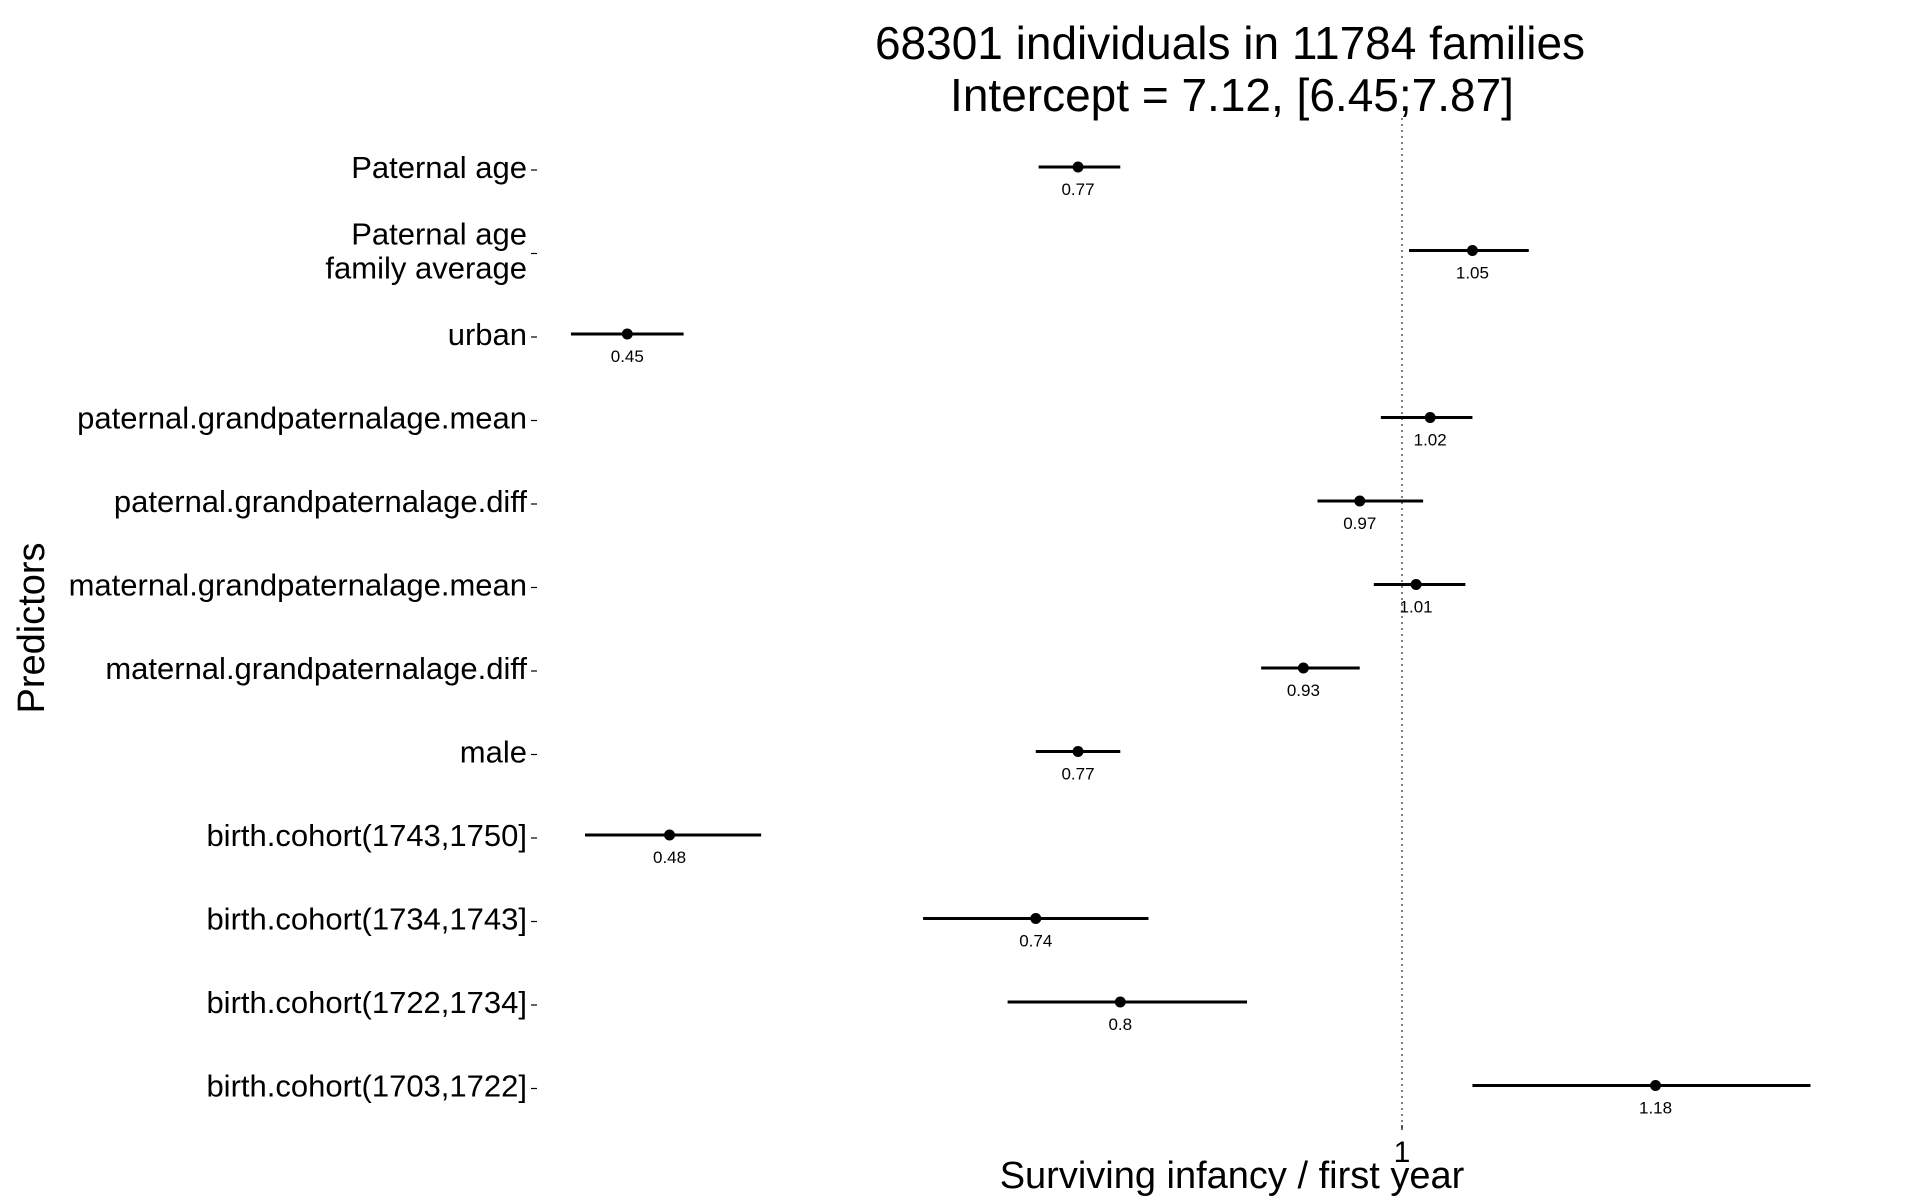 The width and height of the screenshot is (1920, 1200). I want to click on chart-subtitle: Intercept = 7.12, [6.45;7.87], so click(1232, 95).